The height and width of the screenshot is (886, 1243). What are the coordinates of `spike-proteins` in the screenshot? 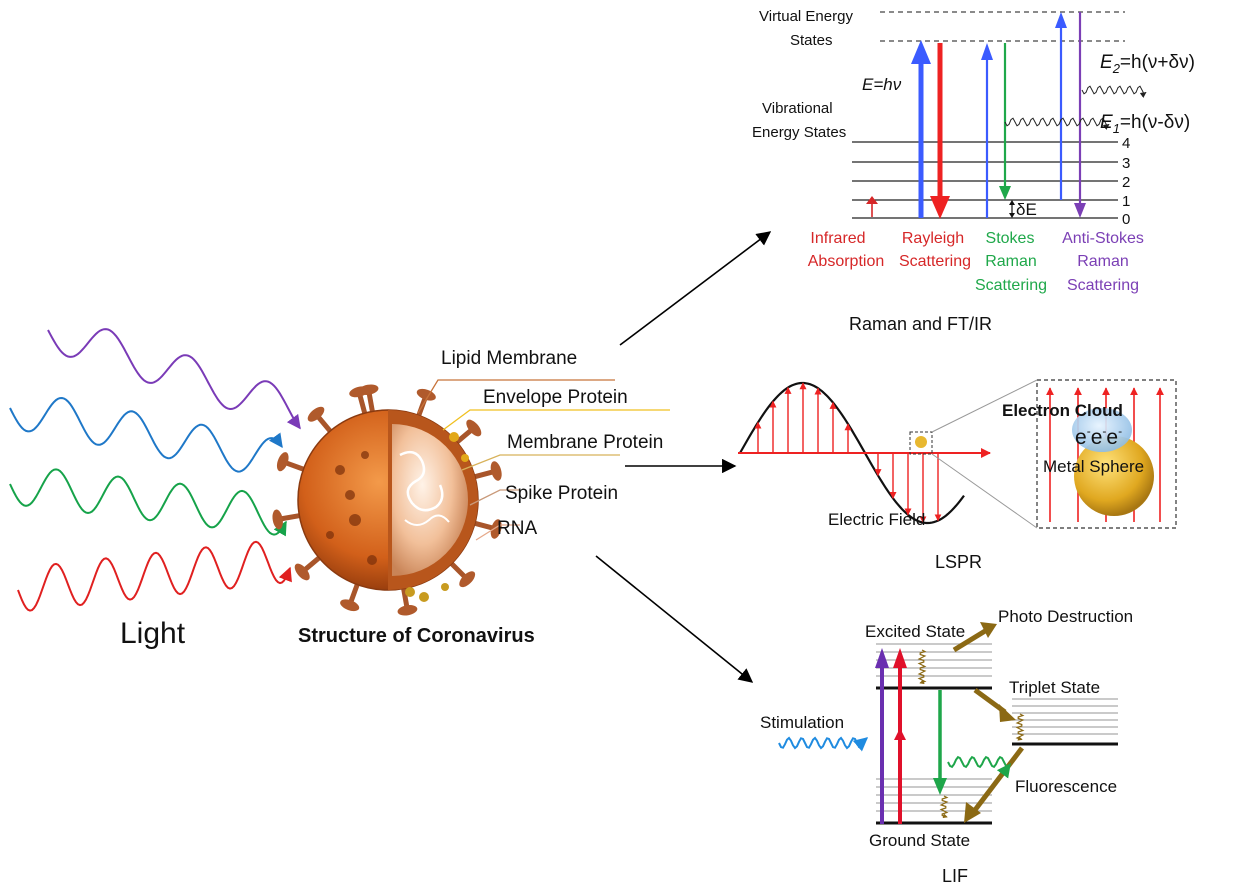 It's located at (387, 500).